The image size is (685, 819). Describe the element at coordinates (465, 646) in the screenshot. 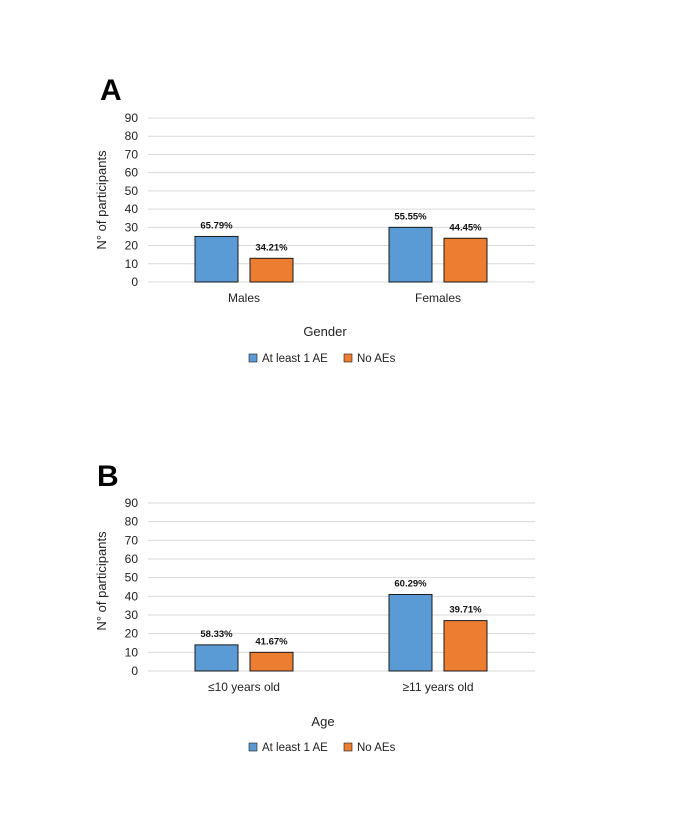

I see `bar-no-aes-11-years-old` at that location.